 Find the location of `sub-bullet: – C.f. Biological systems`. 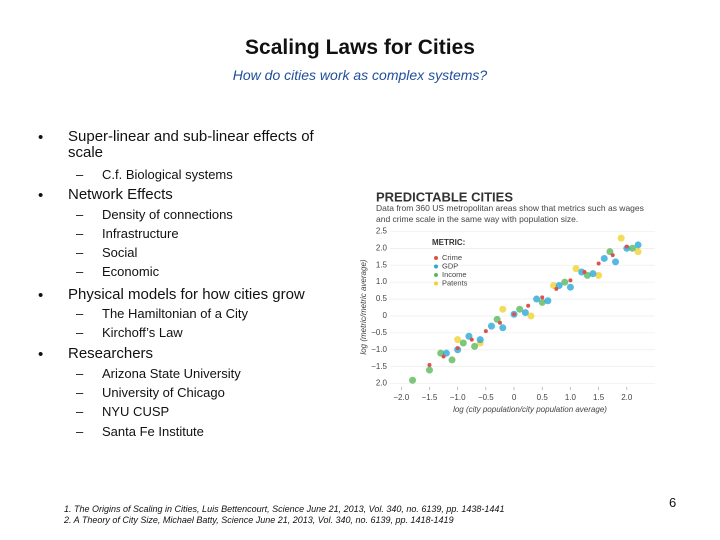

sub-bullet: – C.f. Biological systems is located at coordinates (154, 174).